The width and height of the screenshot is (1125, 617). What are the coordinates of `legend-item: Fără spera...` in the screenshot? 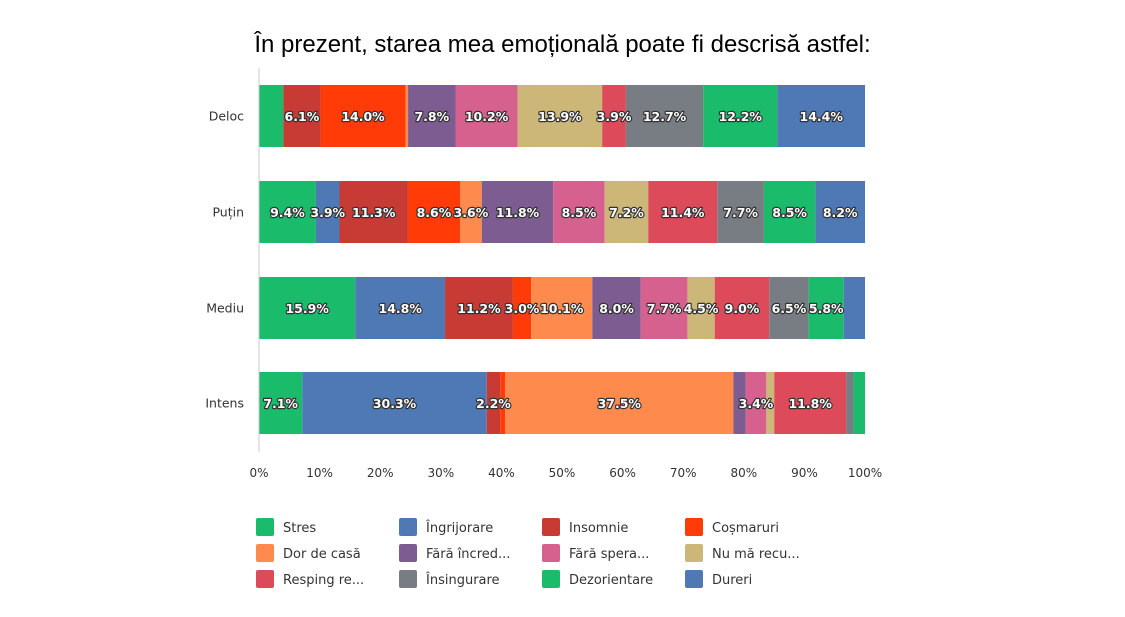 It's located at (595, 553).